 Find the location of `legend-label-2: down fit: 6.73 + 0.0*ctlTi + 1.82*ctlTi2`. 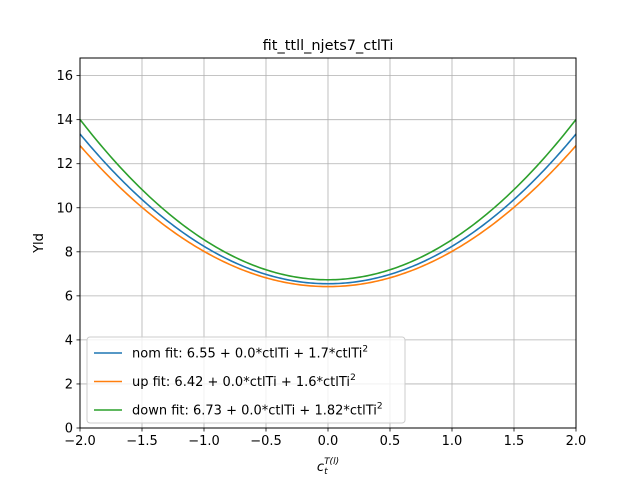

legend-label-2: down fit: 6.73 + 0.0*ctlTi + 1.82*ctlTi2 is located at coordinates (257, 410).